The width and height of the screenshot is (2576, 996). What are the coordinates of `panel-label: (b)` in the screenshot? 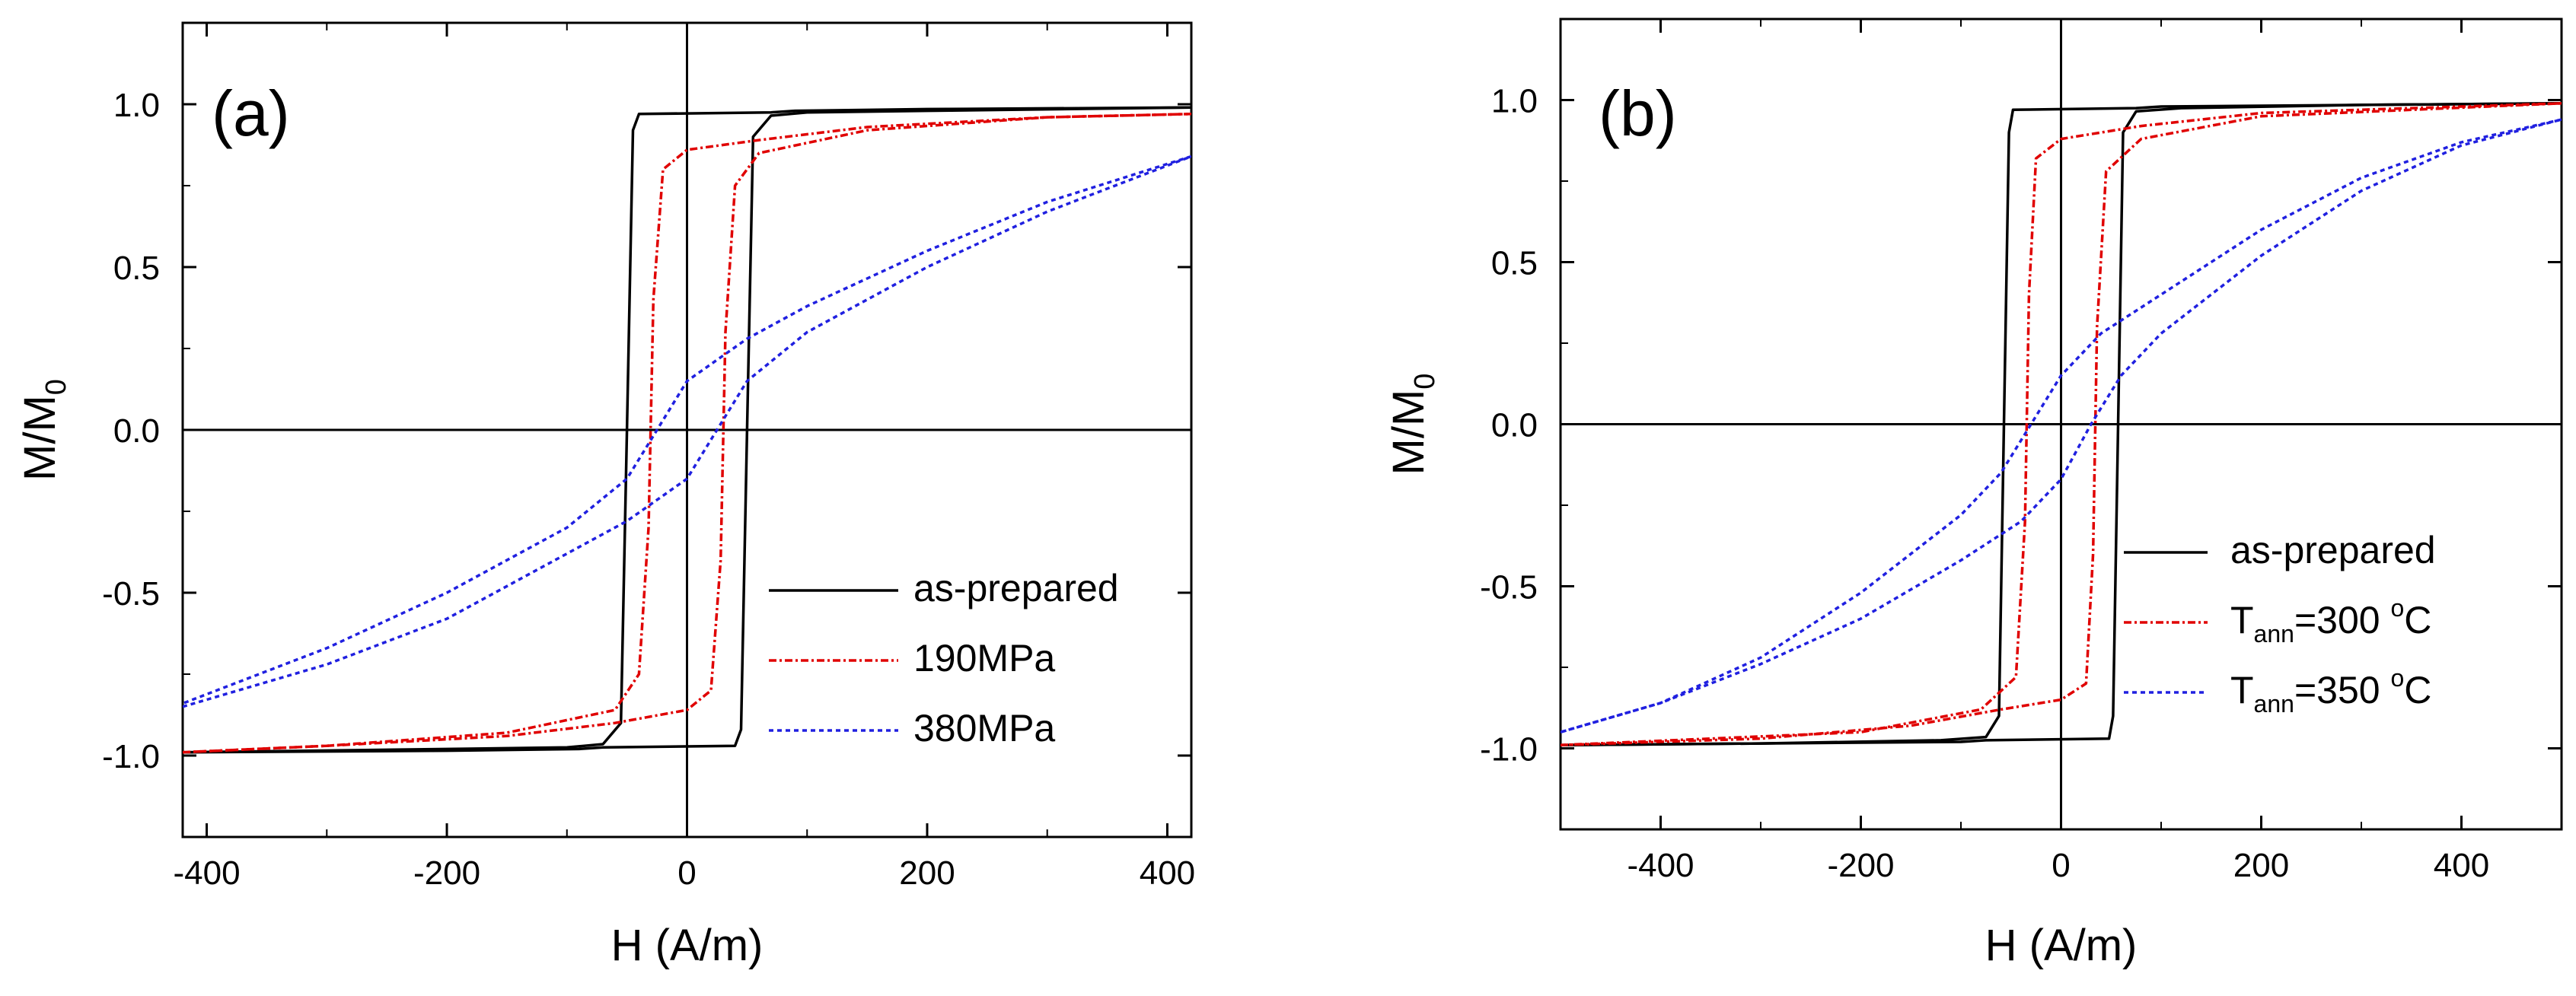 It's located at (1638, 113).